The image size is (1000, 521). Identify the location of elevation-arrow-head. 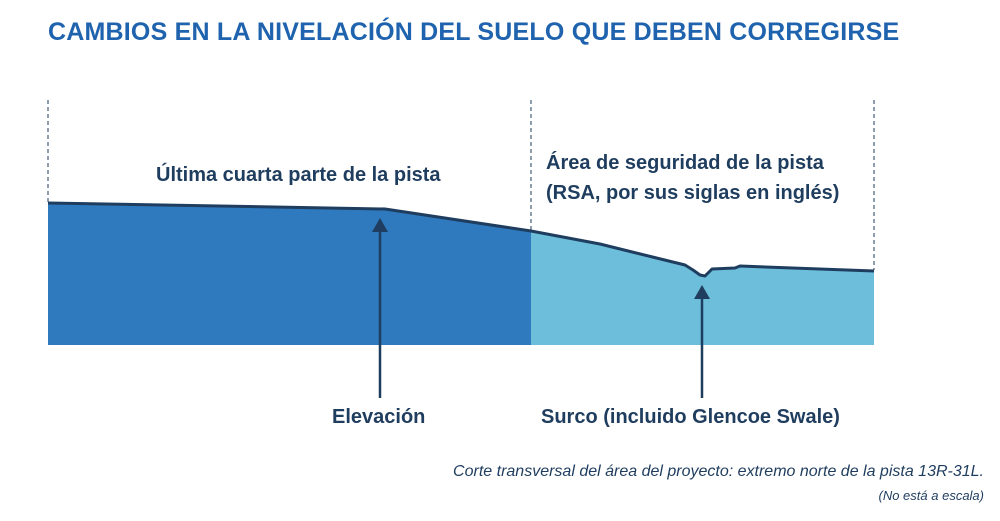
(380, 225).